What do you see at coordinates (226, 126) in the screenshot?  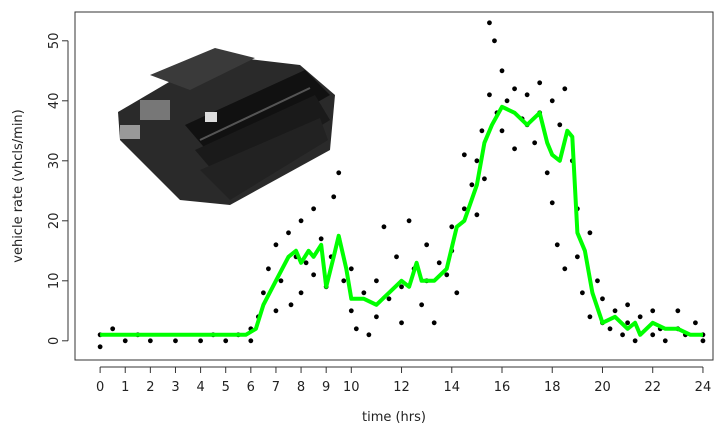 I see `motherboard-photo` at bounding box center [226, 126].